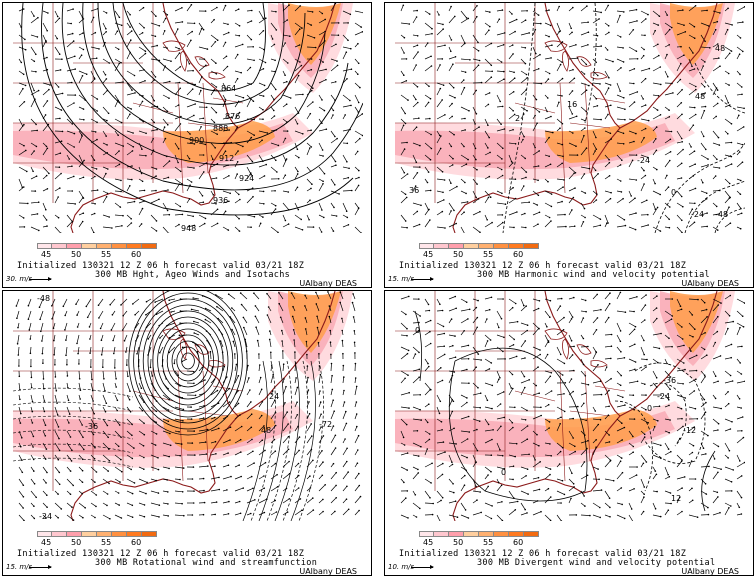 The image size is (756, 578). Describe the element at coordinates (479, 246) in the screenshot. I see `isotach-colorbar` at that location.